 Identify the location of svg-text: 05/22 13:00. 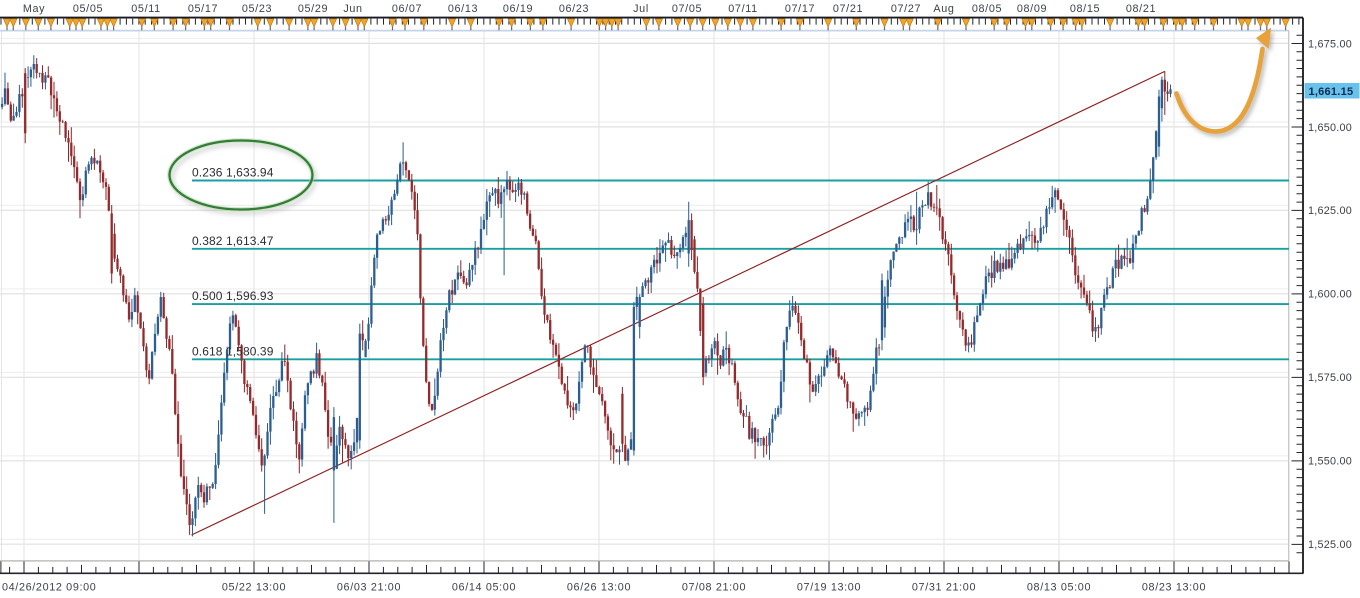
(254, 588).